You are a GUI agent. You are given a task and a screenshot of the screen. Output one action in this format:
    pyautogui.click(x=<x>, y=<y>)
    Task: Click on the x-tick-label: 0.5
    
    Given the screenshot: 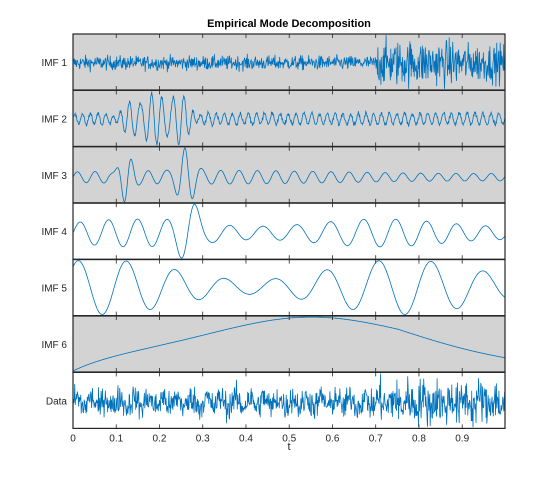 What is the action you would take?
    pyautogui.click(x=289, y=438)
    